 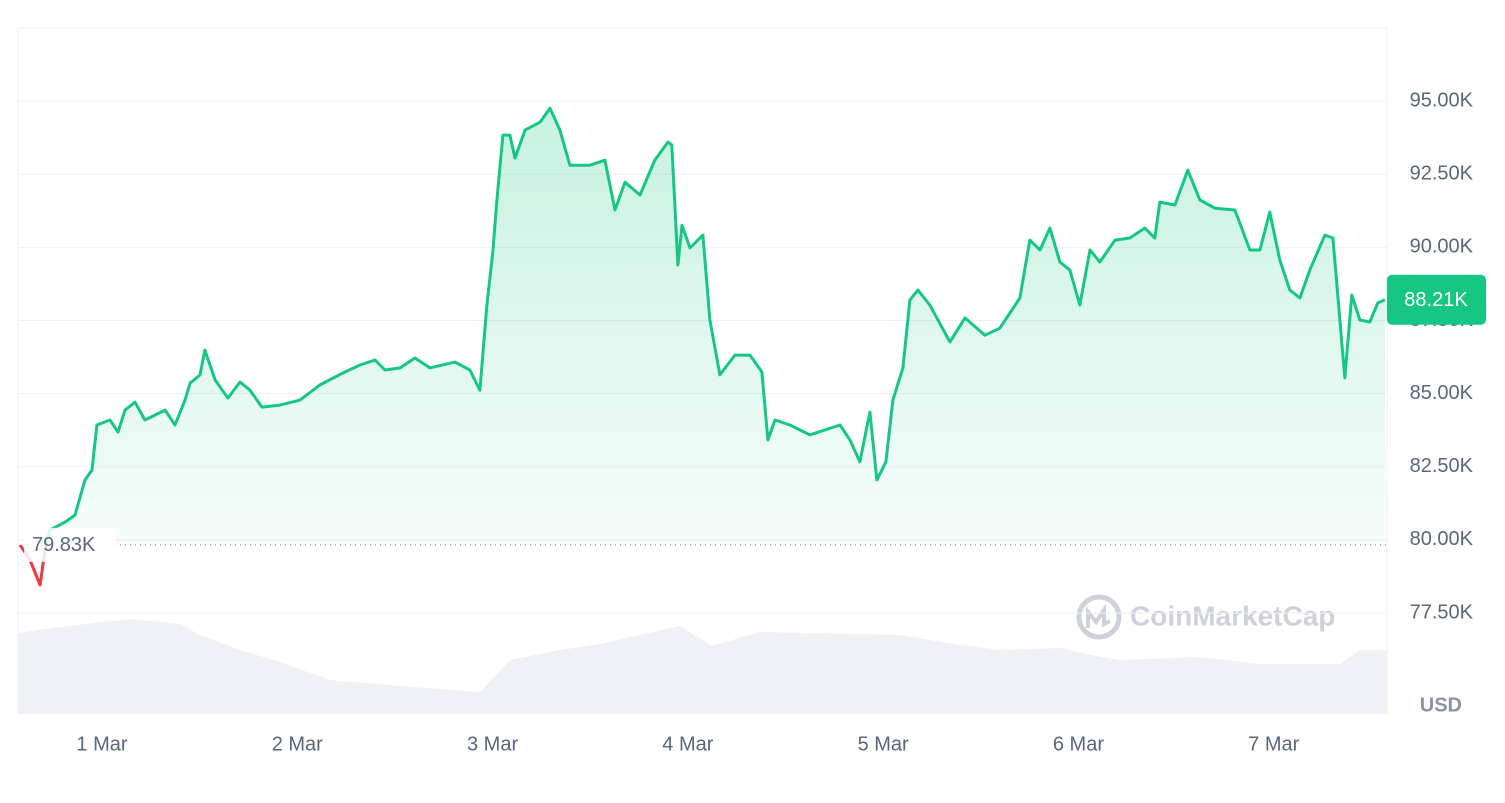 I want to click on x-tick-label: 3 Mar, so click(x=492, y=744).